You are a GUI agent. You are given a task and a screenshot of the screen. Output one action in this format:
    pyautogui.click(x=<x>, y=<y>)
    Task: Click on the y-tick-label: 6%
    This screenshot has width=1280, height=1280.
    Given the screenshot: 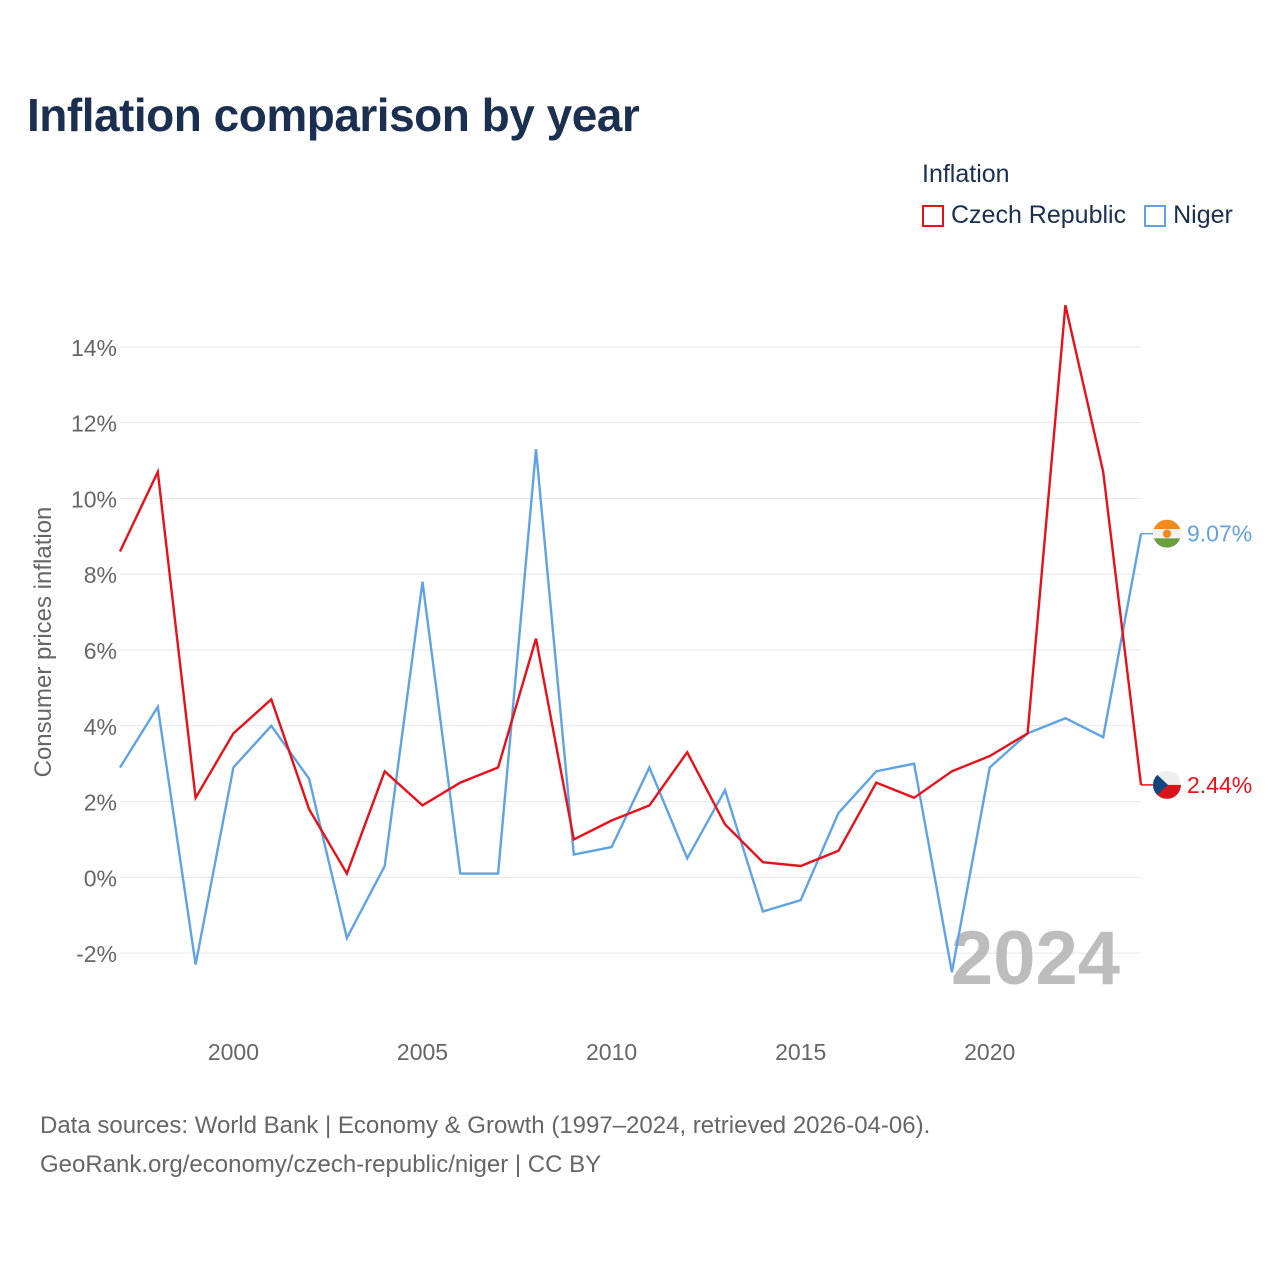 What is the action you would take?
    pyautogui.click(x=100, y=651)
    